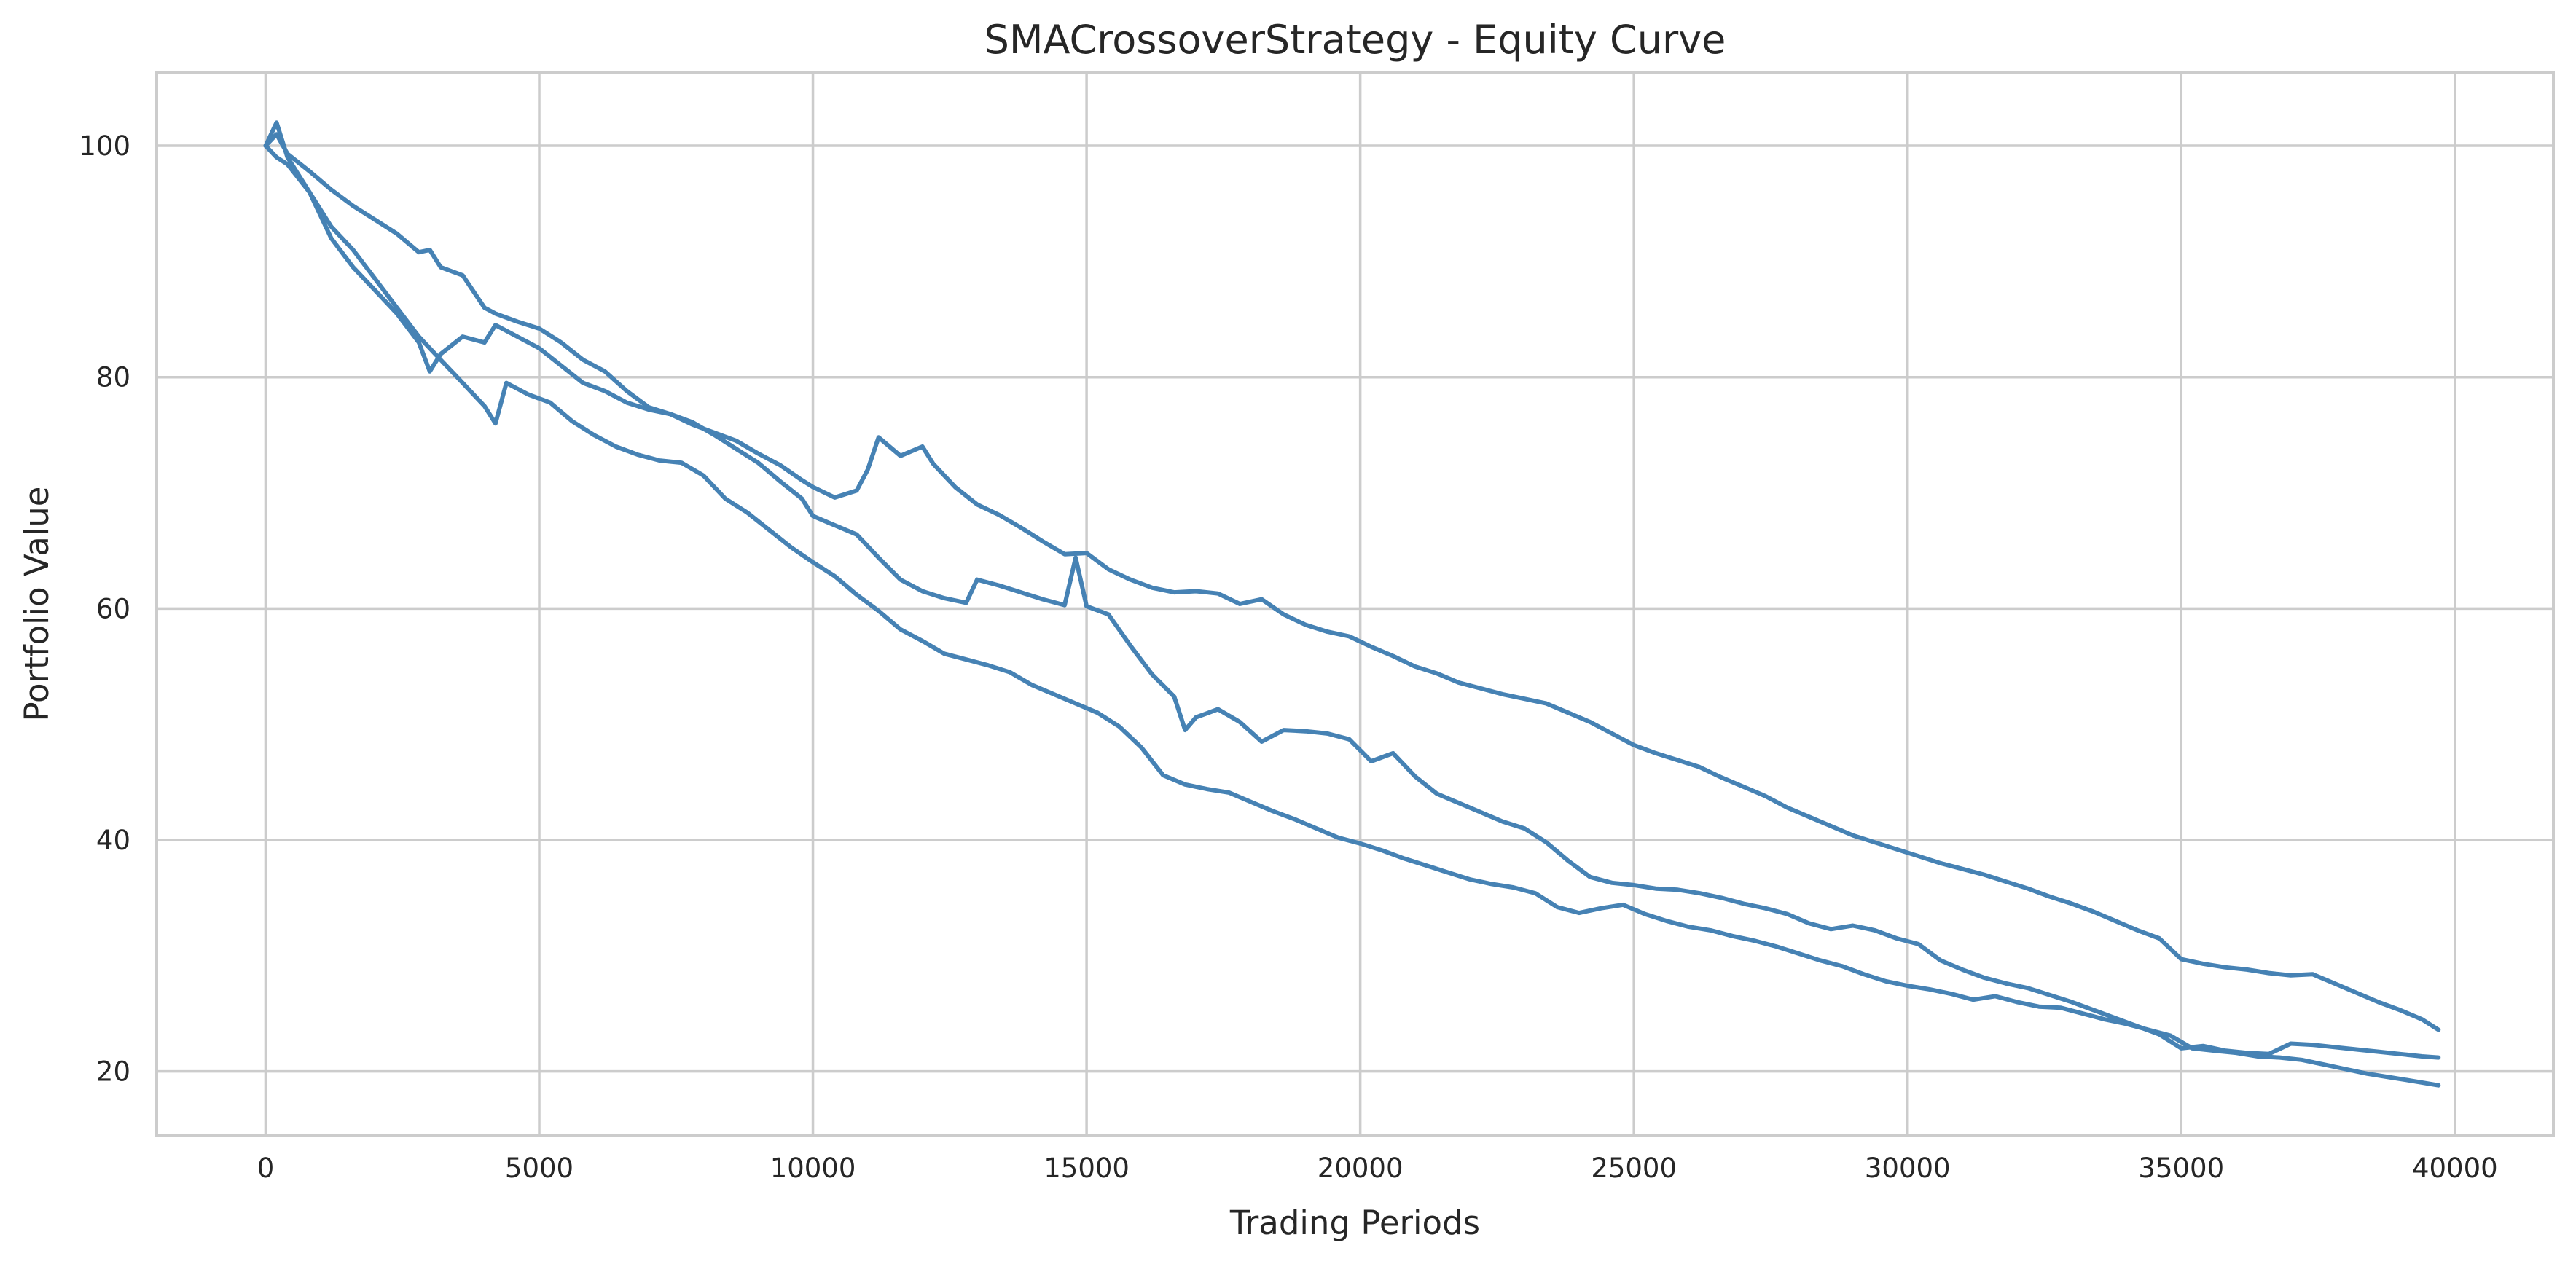  I want to click on y-tick-label: 100, so click(104, 146).